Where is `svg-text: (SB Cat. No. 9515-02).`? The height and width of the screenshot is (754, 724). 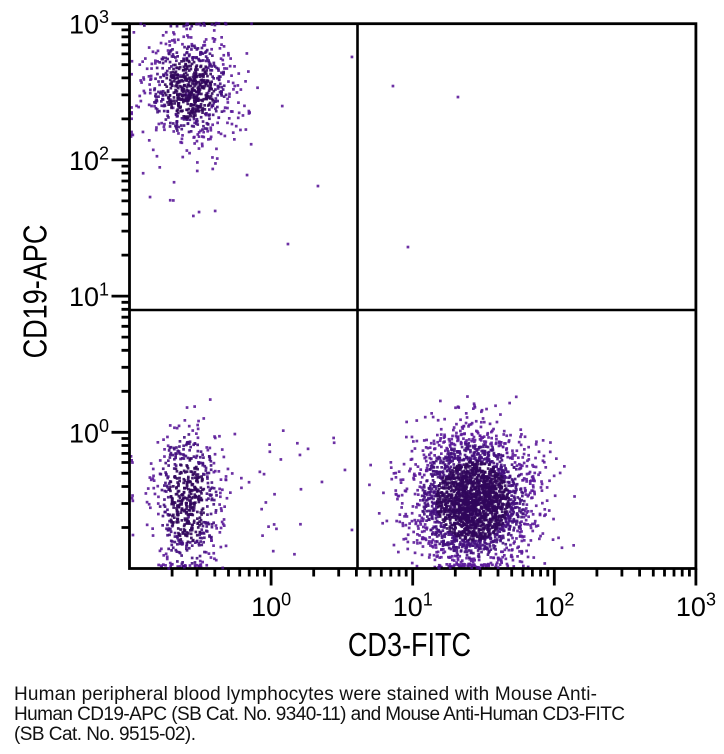 svg-text: (SB Cat. No. 9515-02). is located at coordinates (105, 734).